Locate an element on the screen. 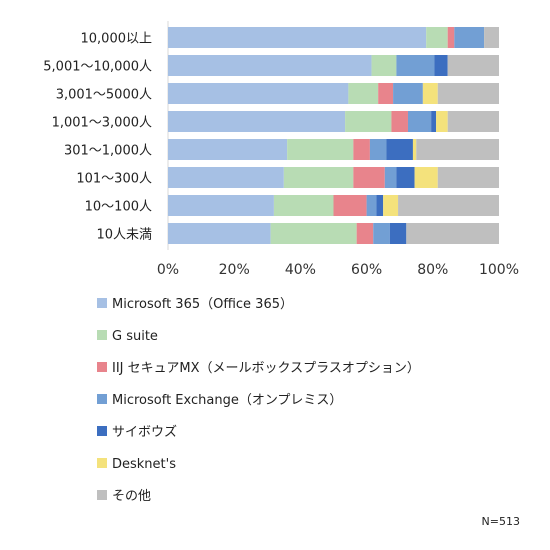 The width and height of the screenshot is (550, 550). legend-label: G suite is located at coordinates (135, 336).